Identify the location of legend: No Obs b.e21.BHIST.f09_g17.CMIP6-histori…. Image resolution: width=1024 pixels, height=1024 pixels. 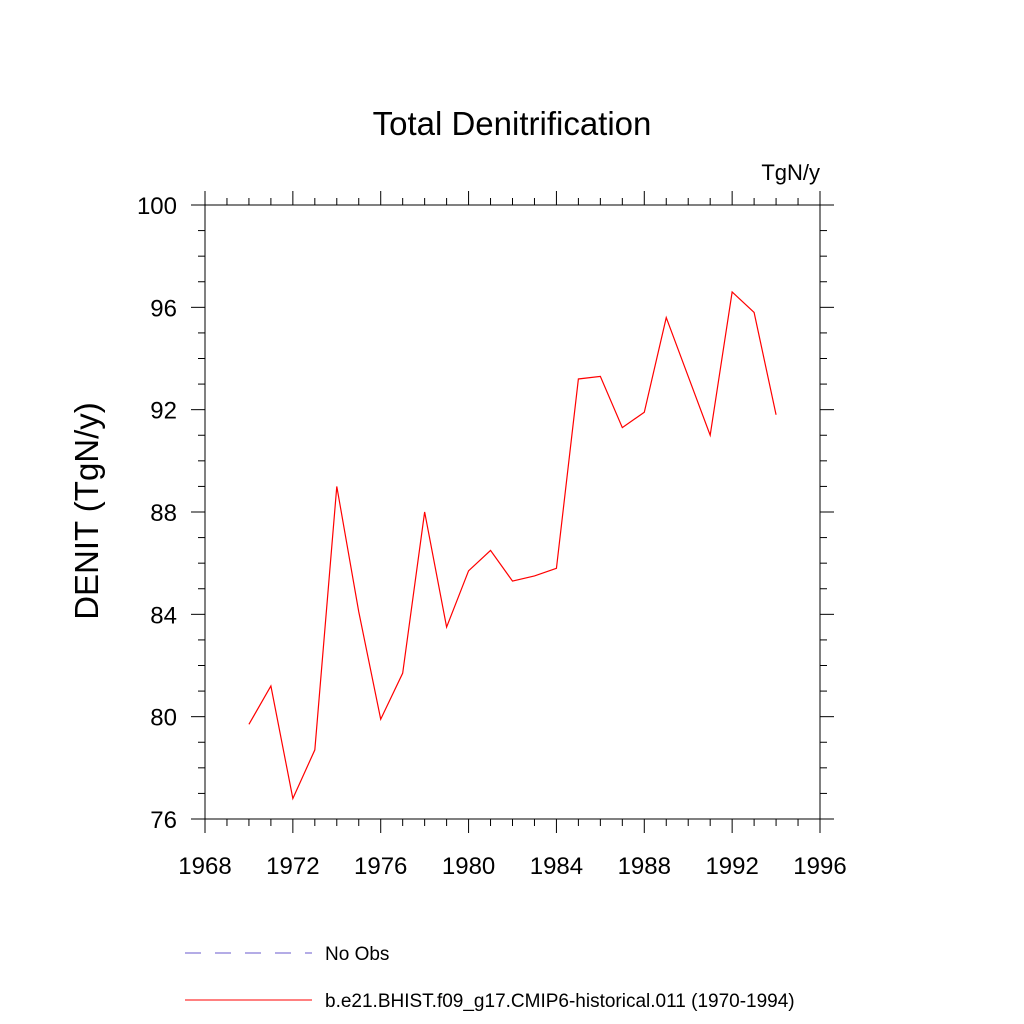
(490, 978).